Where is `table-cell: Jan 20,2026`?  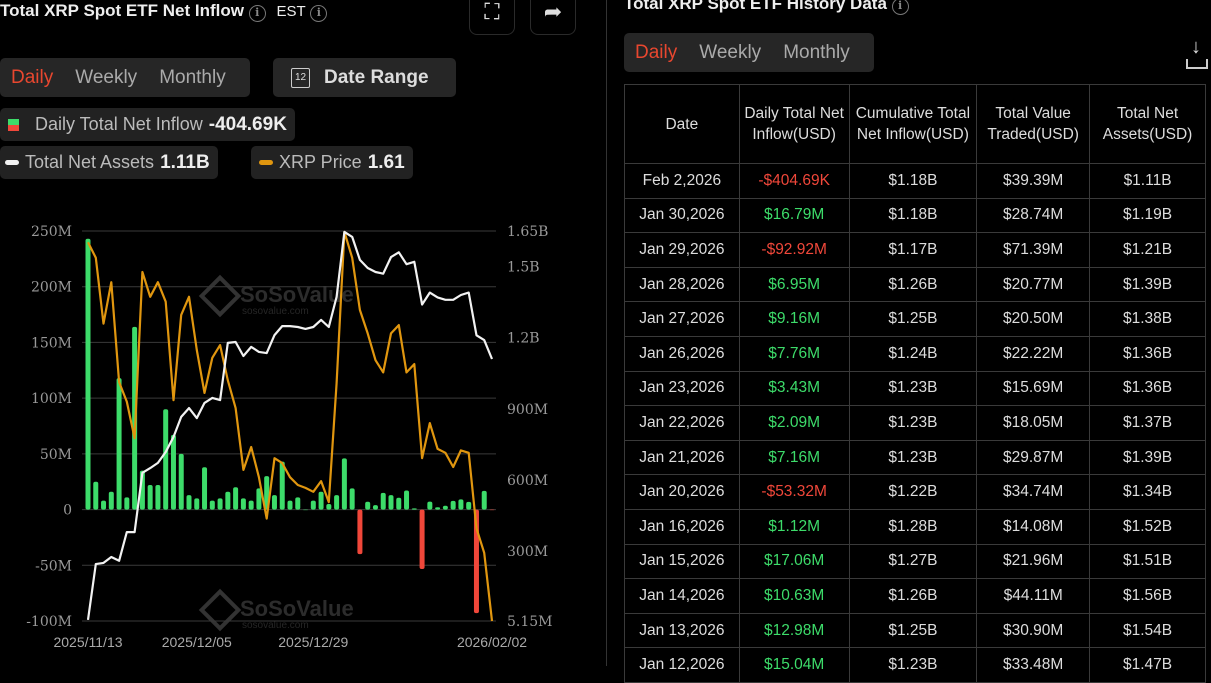
table-cell: Jan 20,2026 is located at coordinates (682, 492).